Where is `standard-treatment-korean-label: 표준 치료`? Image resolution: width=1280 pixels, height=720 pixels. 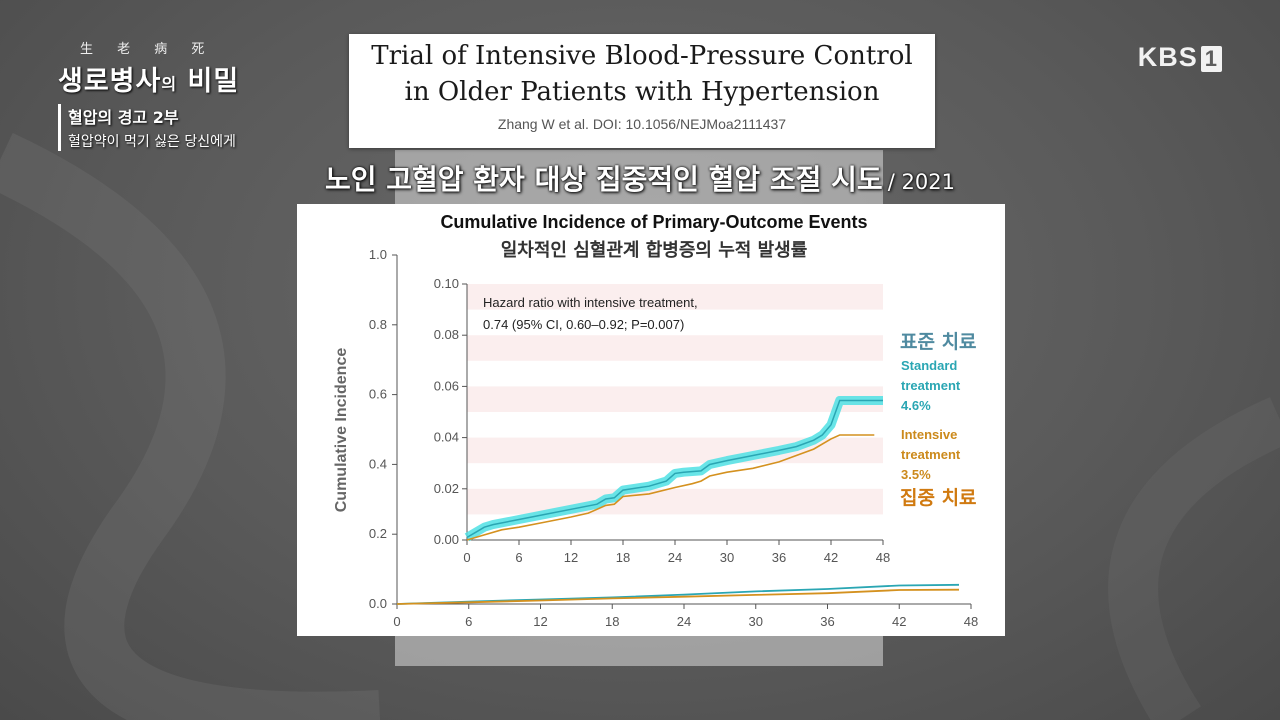
standard-treatment-korean-label: 표준 치료 is located at coordinates (938, 342).